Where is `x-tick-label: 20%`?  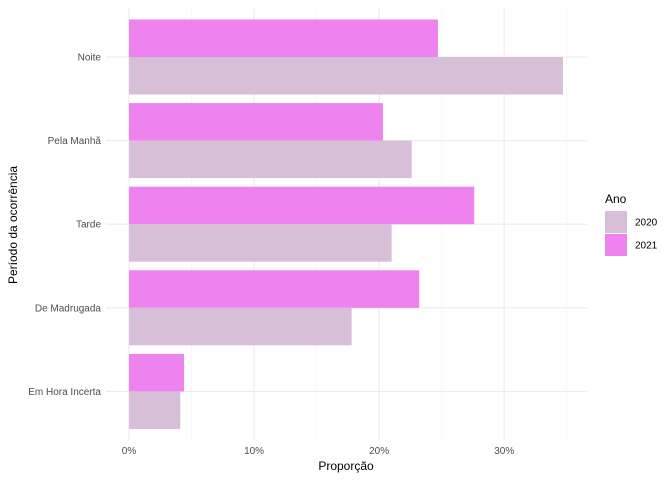 x-tick-label: 20% is located at coordinates (379, 451).